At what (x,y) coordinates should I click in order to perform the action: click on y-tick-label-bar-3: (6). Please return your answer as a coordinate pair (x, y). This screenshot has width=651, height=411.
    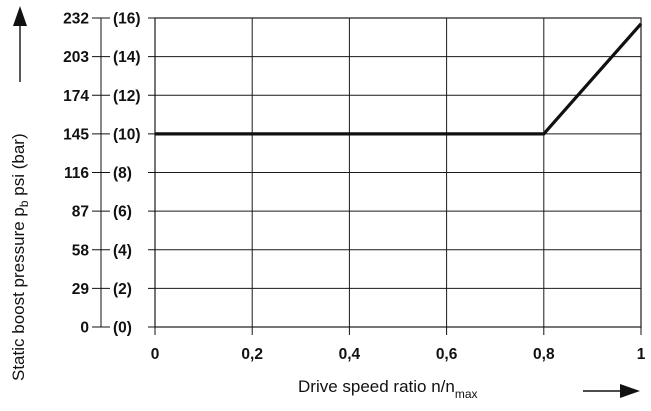
    Looking at the image, I should click on (122, 212).